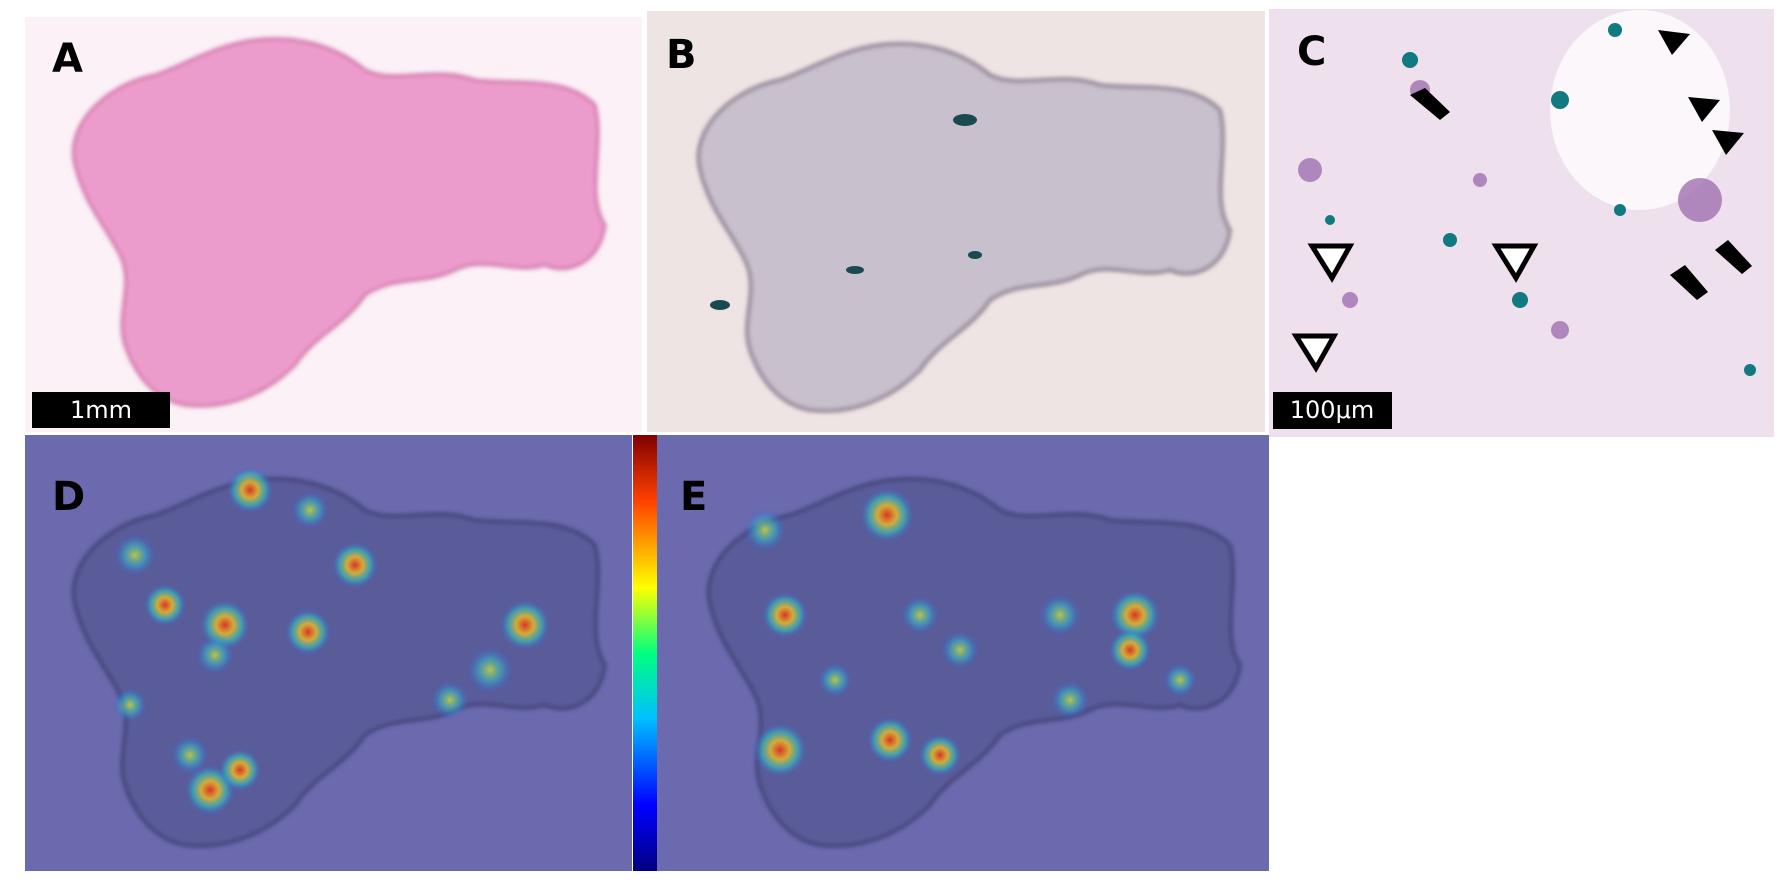  I want to click on panel-label: A, so click(67, 59).